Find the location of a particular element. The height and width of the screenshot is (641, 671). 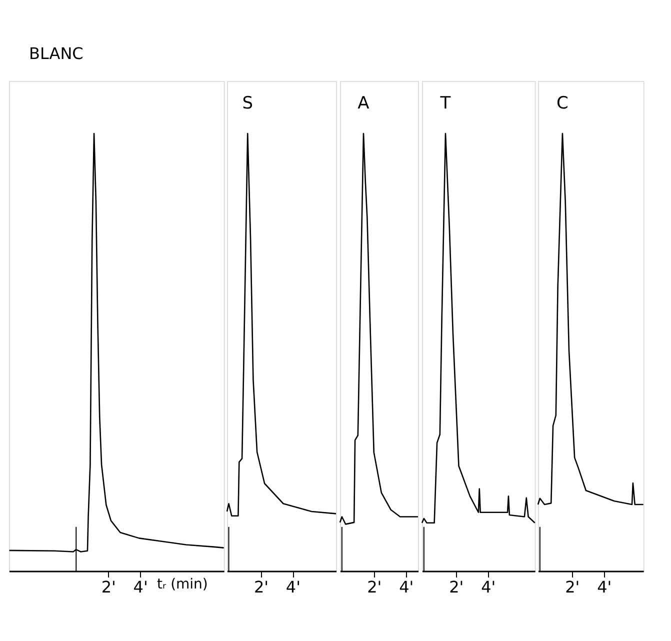

x-axis-title: tᵣ (min) is located at coordinates (182, 584).